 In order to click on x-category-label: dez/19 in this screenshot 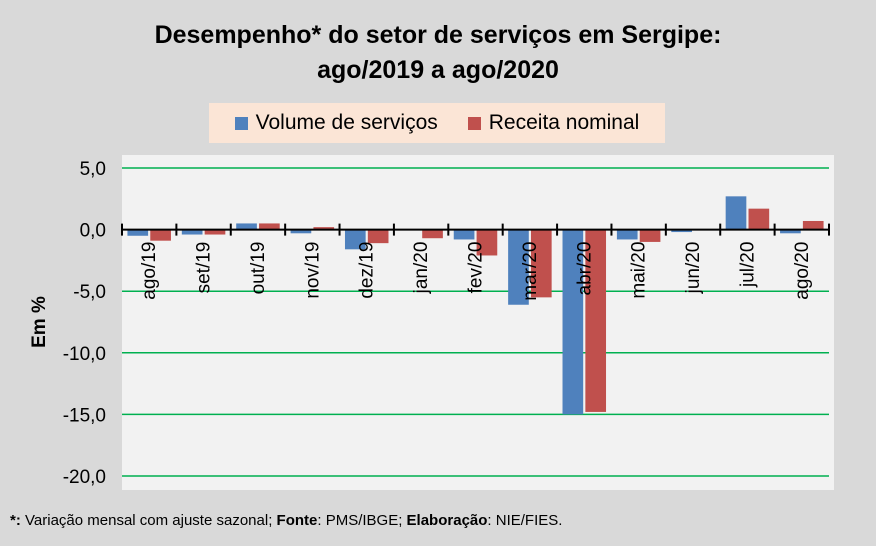, I will do `click(367, 270)`.